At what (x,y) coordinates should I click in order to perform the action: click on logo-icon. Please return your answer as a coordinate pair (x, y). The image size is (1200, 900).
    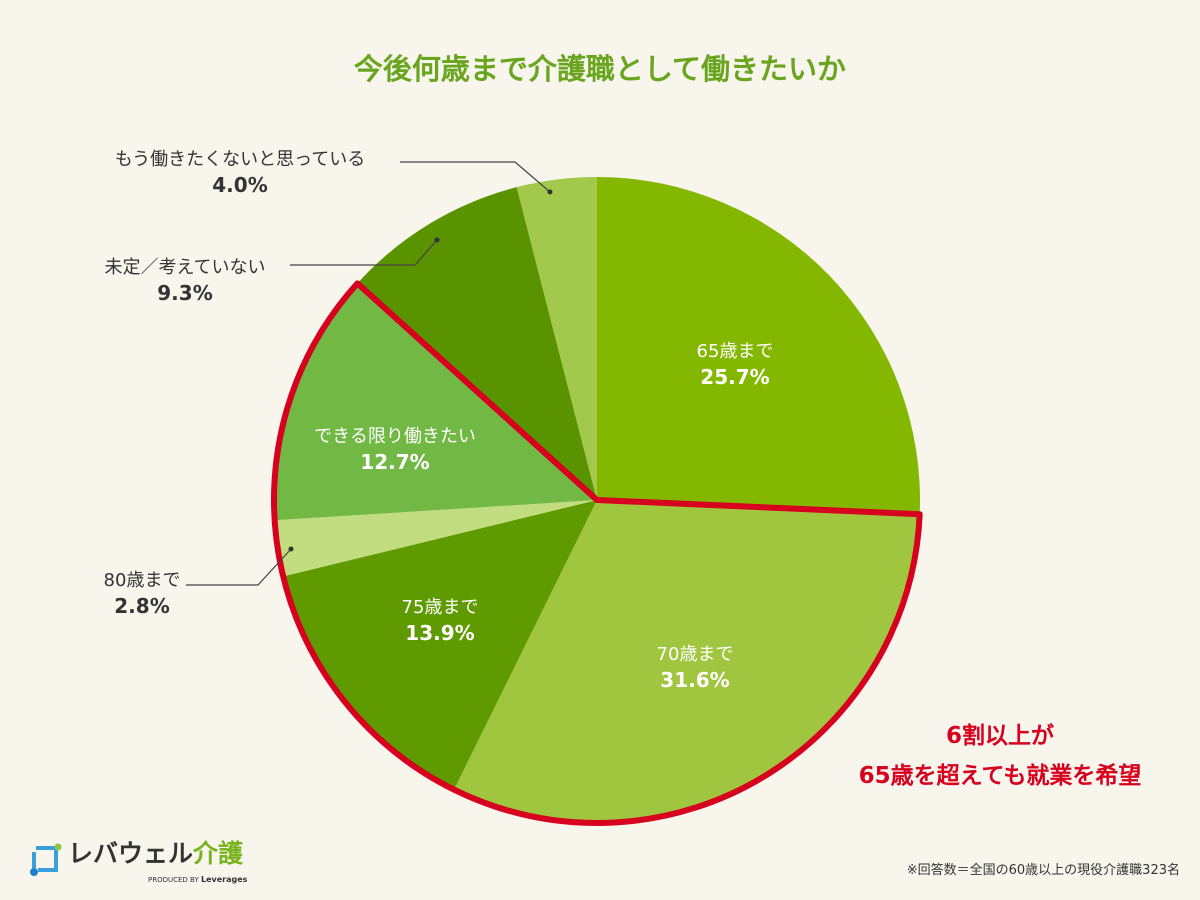
    Looking at the image, I should click on (46, 859).